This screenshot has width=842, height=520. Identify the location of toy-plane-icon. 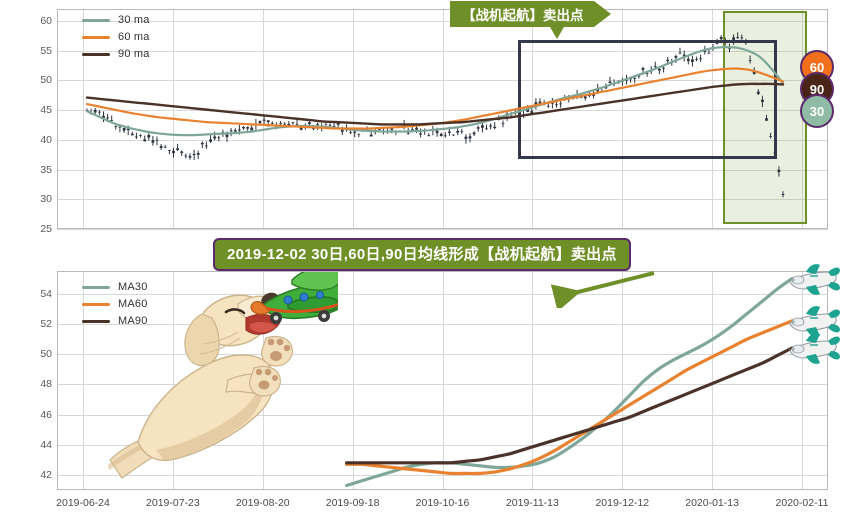
(294, 298).